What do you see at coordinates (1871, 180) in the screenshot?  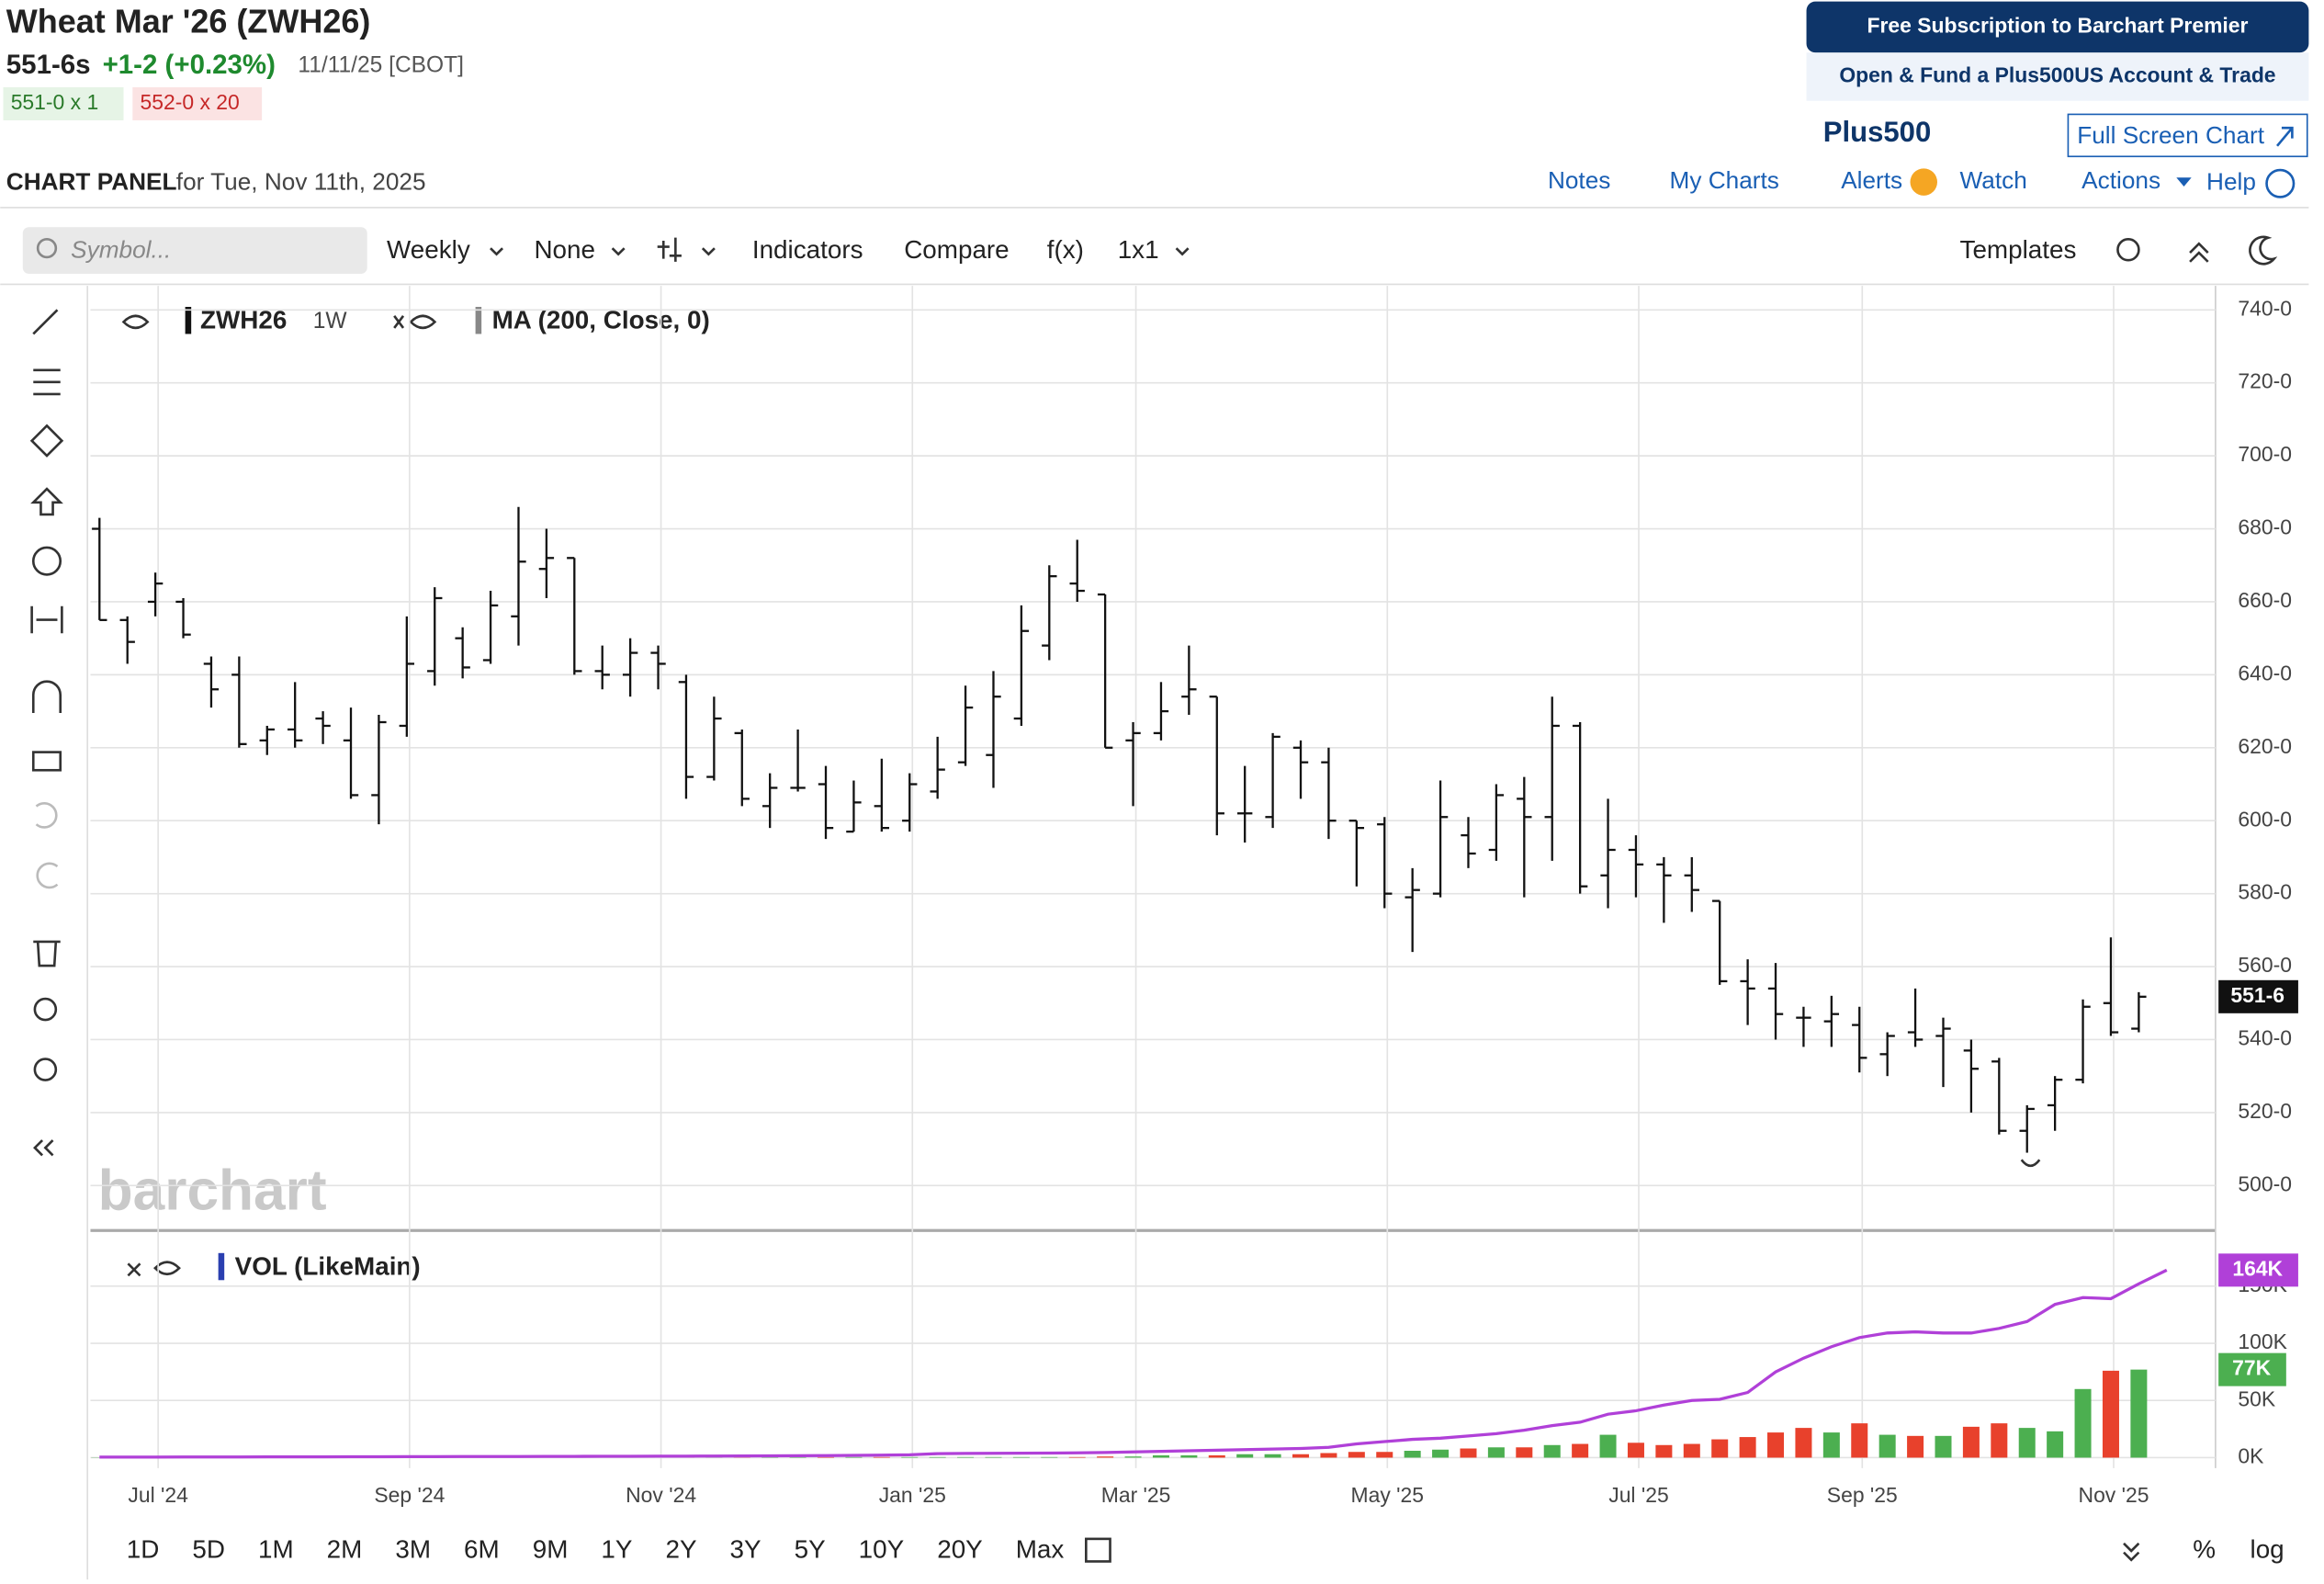 I see `alerts-link: Alerts` at bounding box center [1871, 180].